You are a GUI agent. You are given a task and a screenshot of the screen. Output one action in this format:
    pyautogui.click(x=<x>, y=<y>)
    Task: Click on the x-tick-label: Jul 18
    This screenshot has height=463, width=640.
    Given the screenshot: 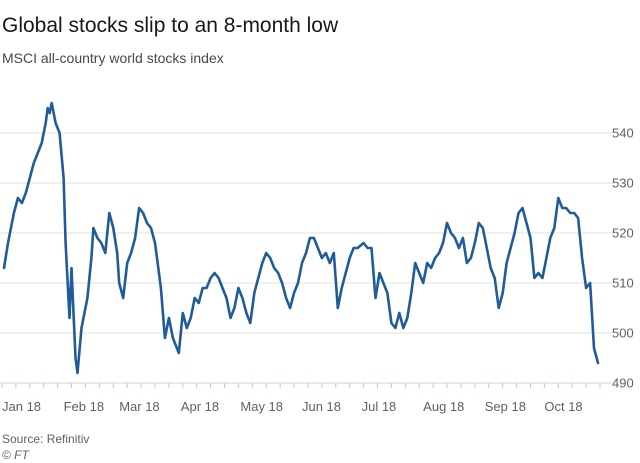 What is the action you would take?
    pyautogui.click(x=379, y=406)
    